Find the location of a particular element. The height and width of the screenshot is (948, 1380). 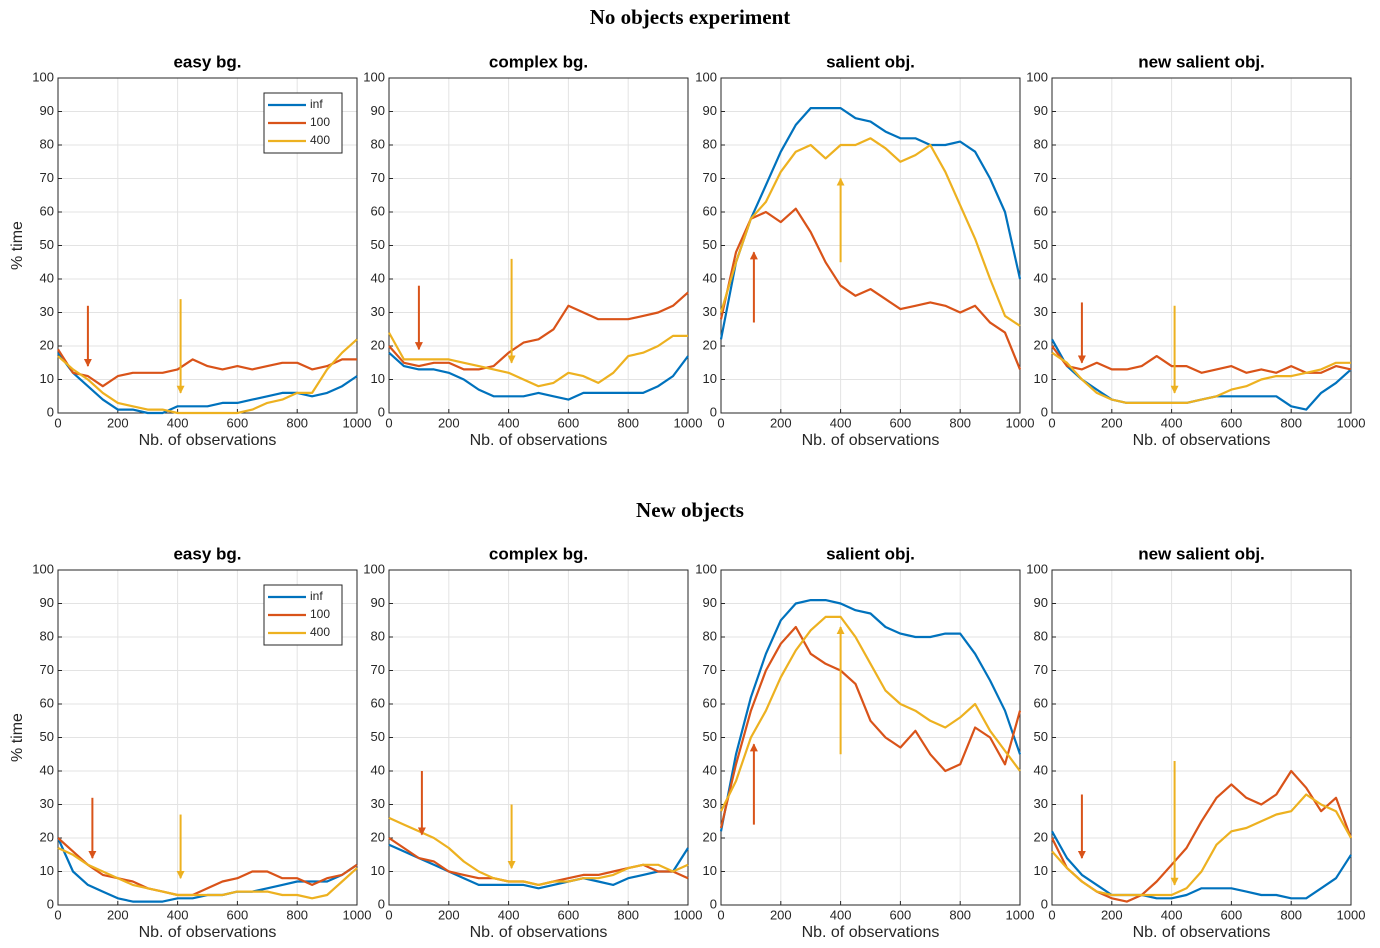

legend-label: 100 is located at coordinates (320, 614).